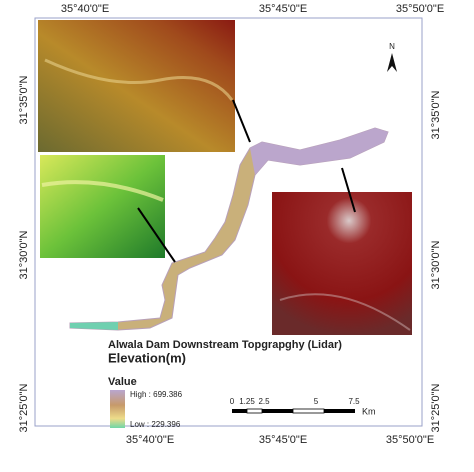  Describe the element at coordinates (225, 345) in the screenshot. I see `legend-title: Alwala Dam Downstream Topgrapghy (Lidar)` at that location.